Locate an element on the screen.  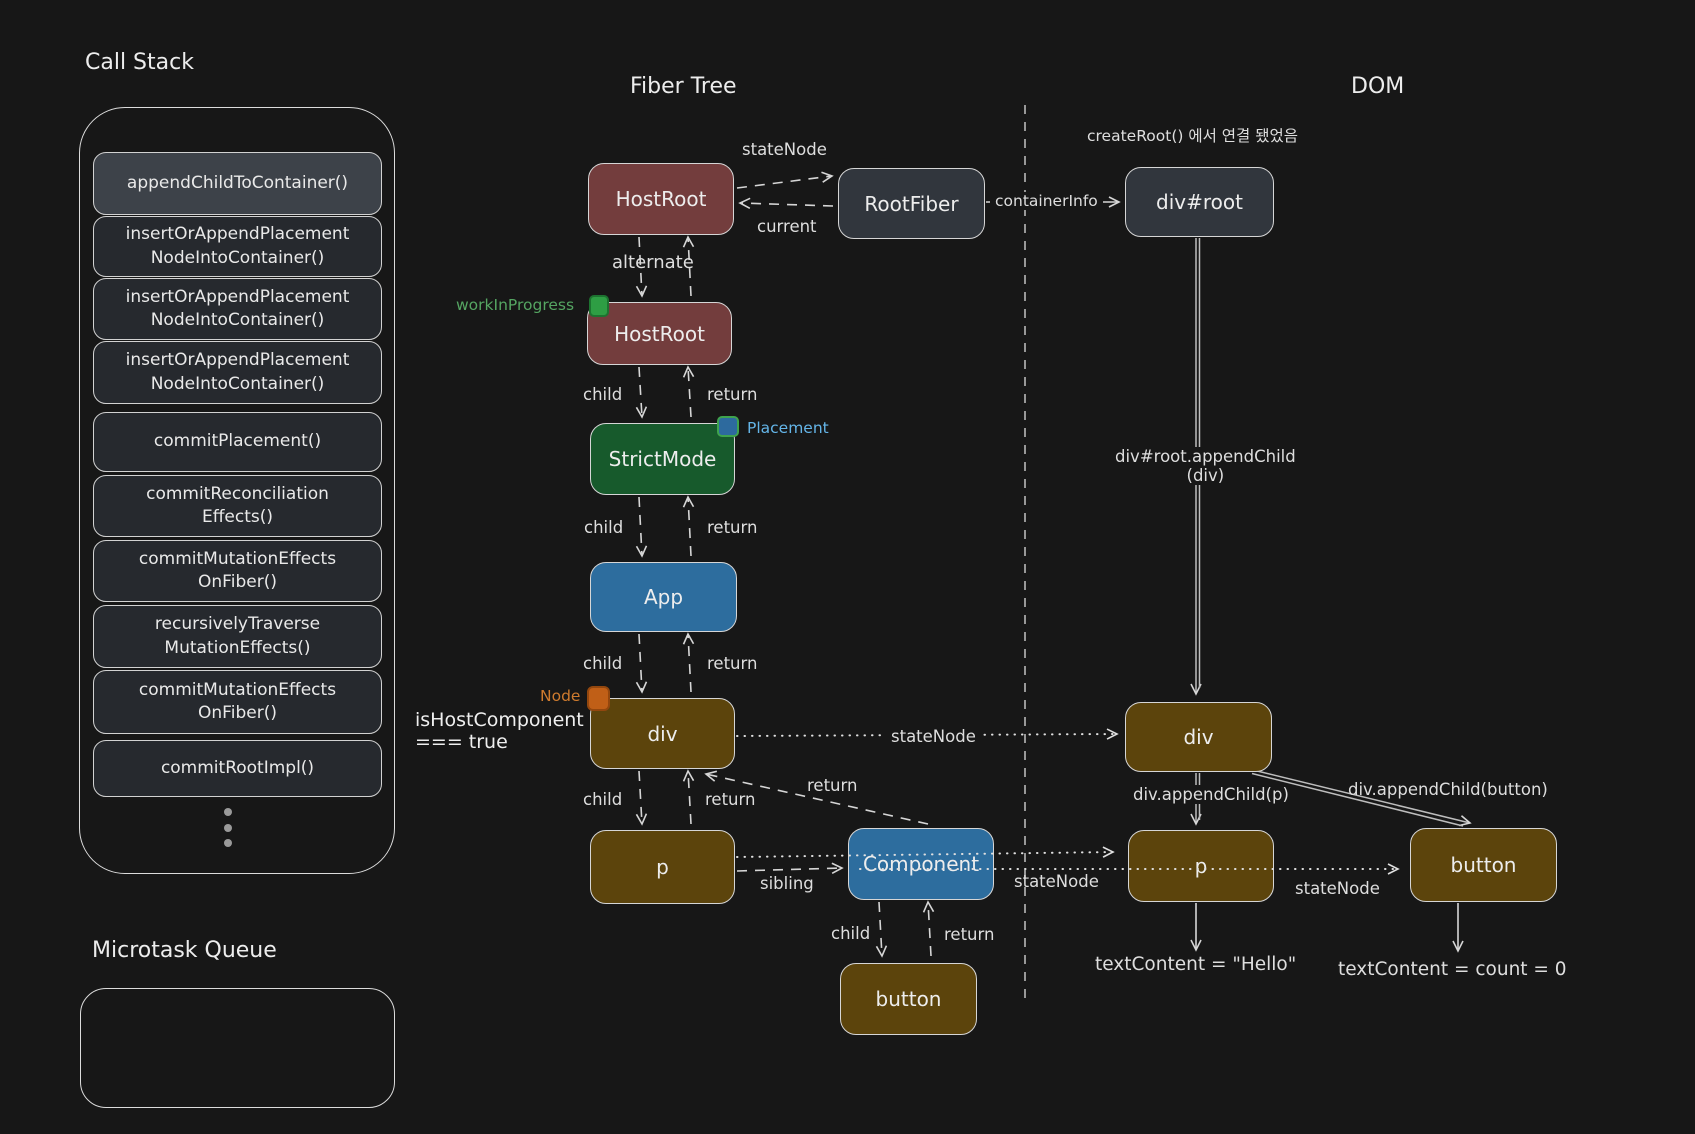
fiber-node-hostroot-wip: HostRoot is located at coordinates (659, 333).